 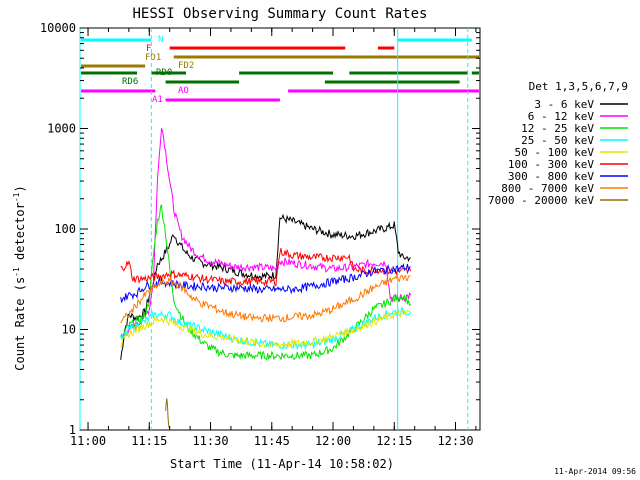 What do you see at coordinates (564, 104) in the screenshot?
I see `legend-label-3-6keV: 3 - 6 keV` at bounding box center [564, 104].